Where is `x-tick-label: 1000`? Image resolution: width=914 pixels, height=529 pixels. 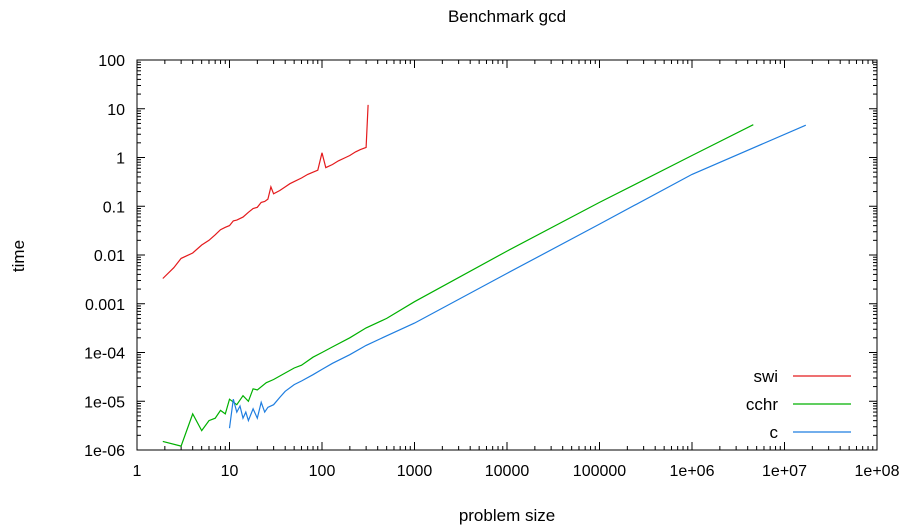 x-tick-label: 1000 is located at coordinates (415, 471).